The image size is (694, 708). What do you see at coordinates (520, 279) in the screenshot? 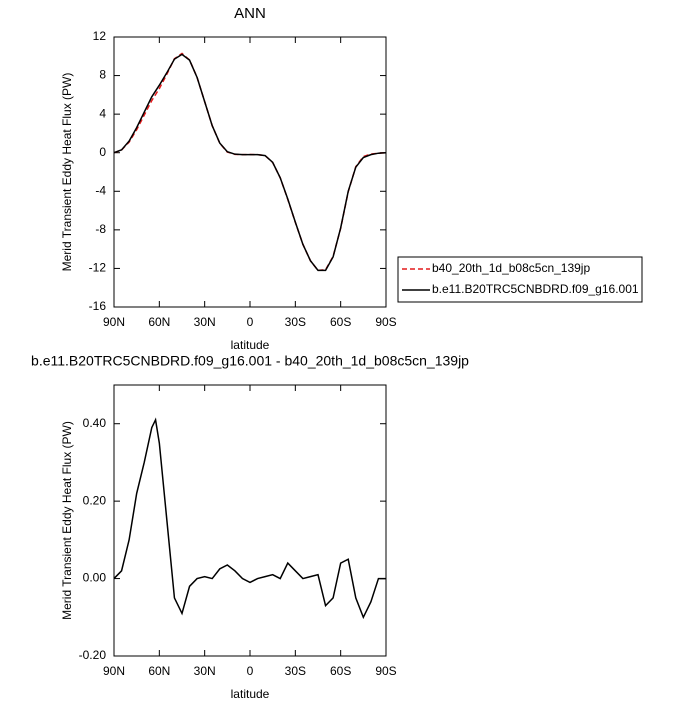
I see `legend-box` at bounding box center [520, 279].